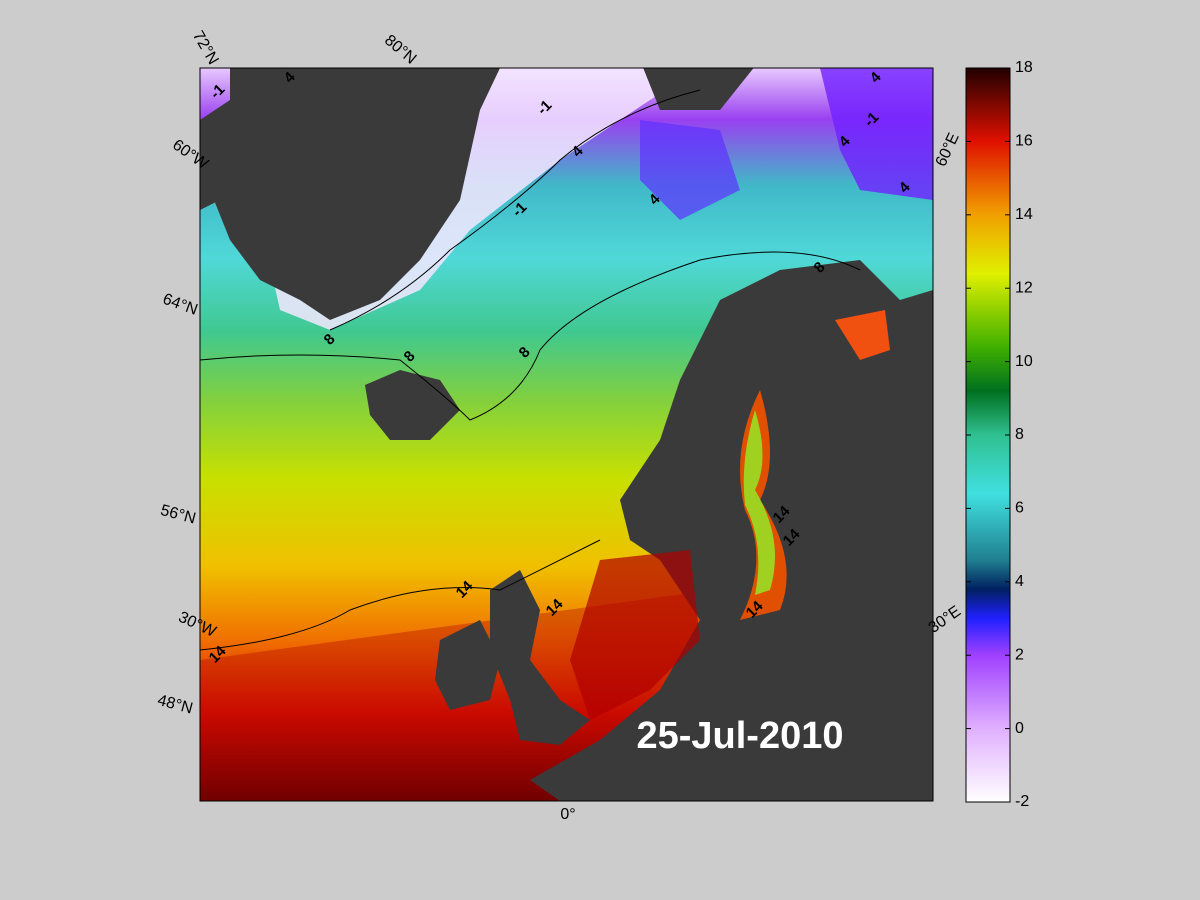 The width and height of the screenshot is (1200, 900). I want to click on colorbar-tick-label: 12, so click(1024, 287).